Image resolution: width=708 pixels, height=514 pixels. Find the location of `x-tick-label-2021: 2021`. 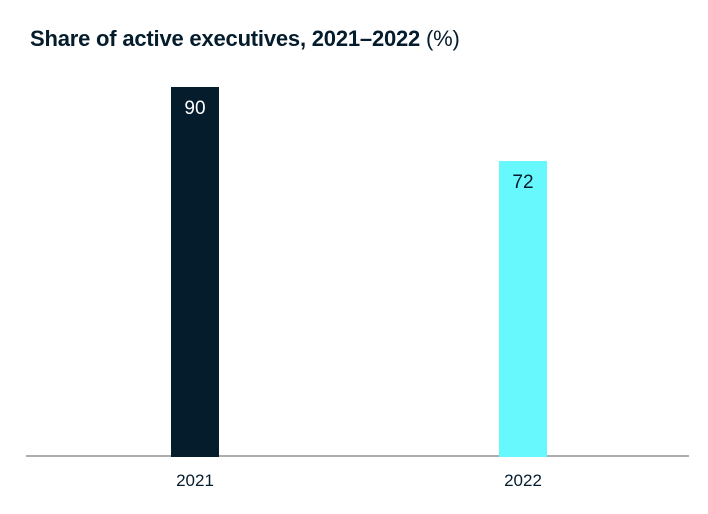

x-tick-label-2021: 2021 is located at coordinates (195, 480).